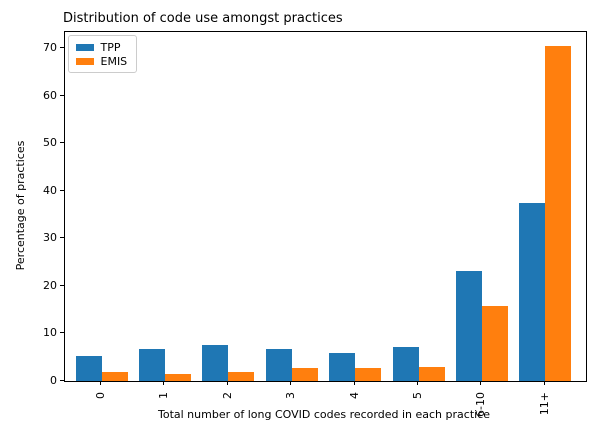 This screenshot has height=438, width=600. I want to click on y-tick-label-40: 40, so click(50, 190).